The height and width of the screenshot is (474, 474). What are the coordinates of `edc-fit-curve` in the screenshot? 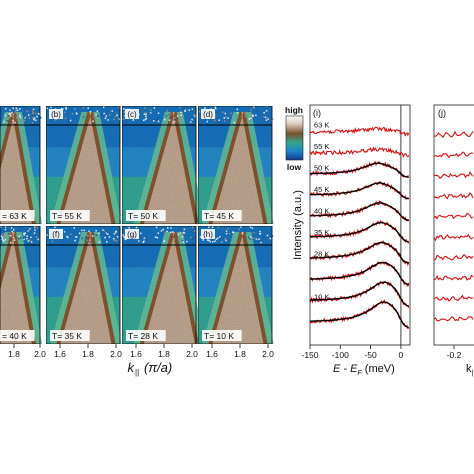 It's located at (359, 273).